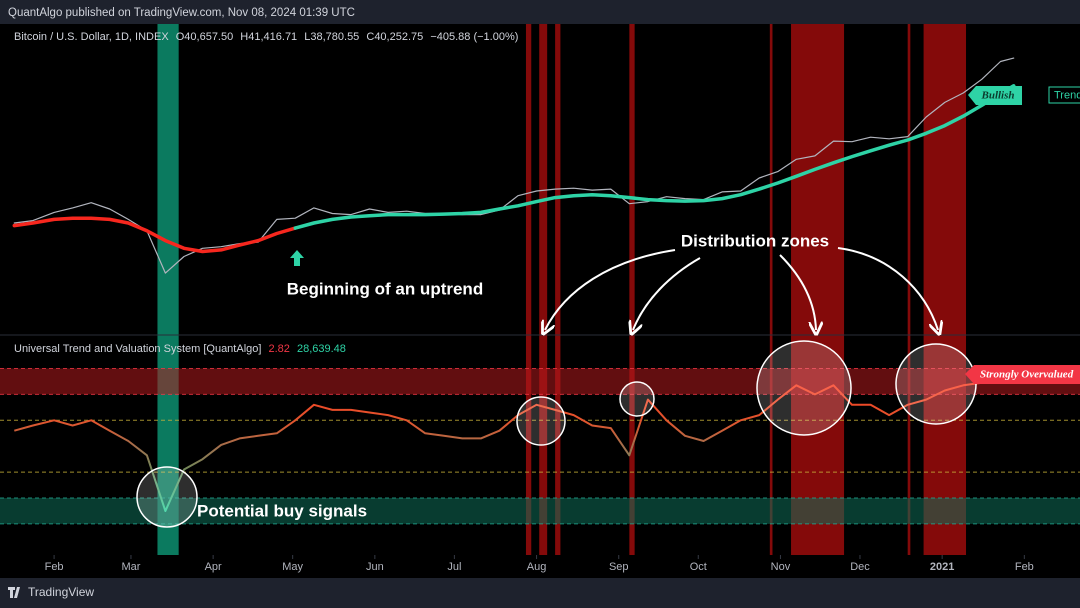 This screenshot has height=608, width=1080. I want to click on low: L38,780.55, so click(331, 37).